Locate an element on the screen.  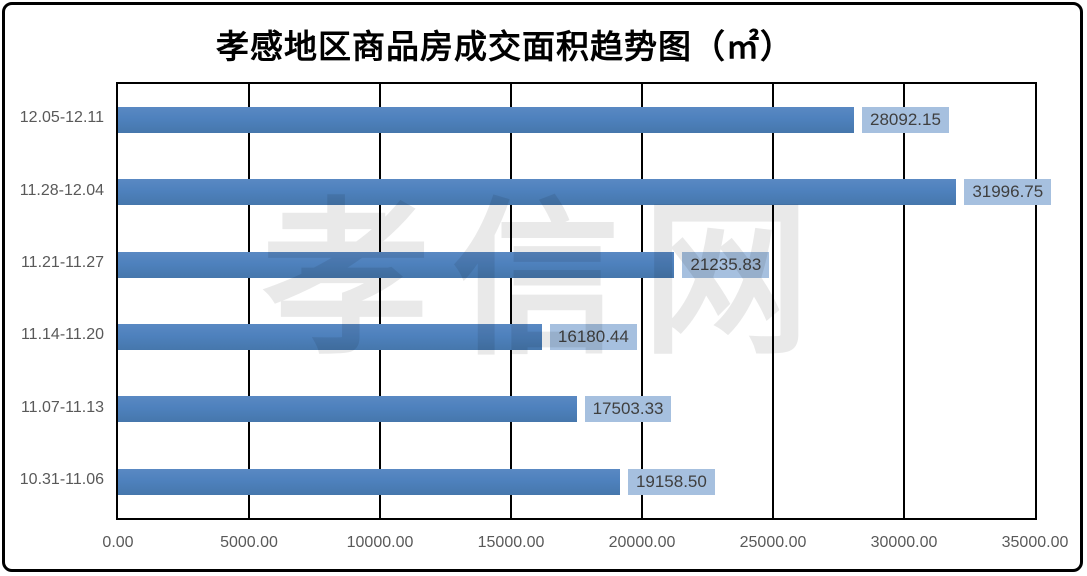
value-label: 17503.33 is located at coordinates (628, 409).